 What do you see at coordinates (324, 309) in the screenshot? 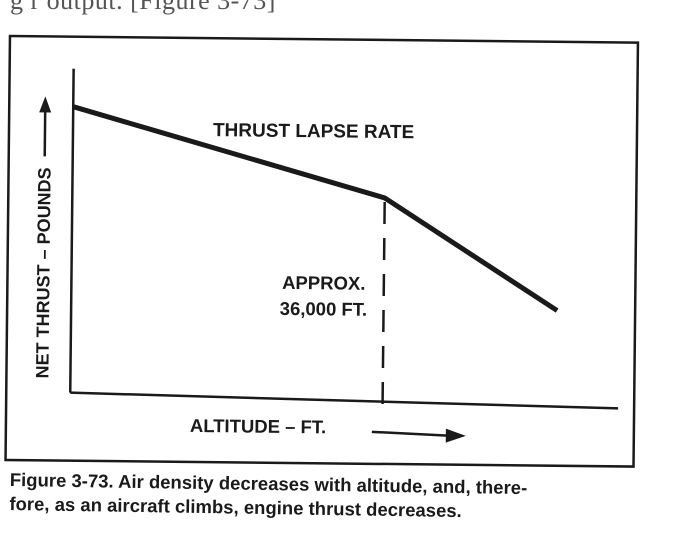
I see `annotation-line2: 36,000 FT.` at bounding box center [324, 309].